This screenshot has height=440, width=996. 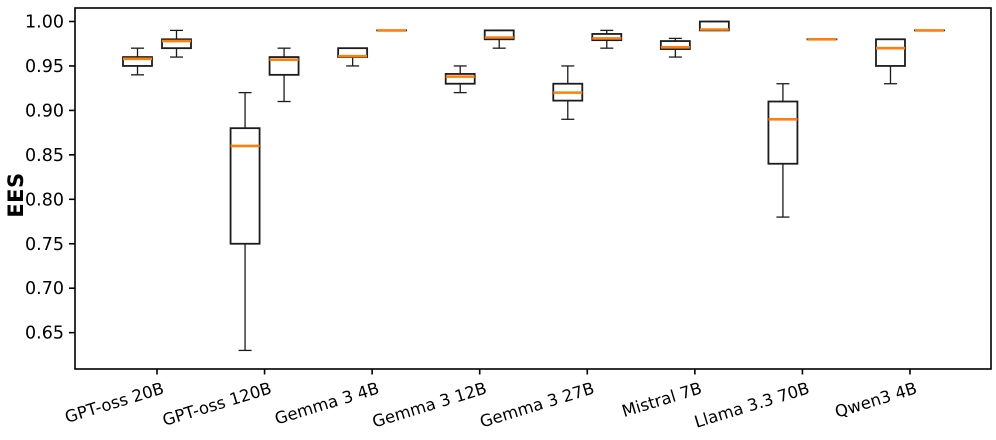 I want to click on x-tick-label: GPT-oss 120B, so click(x=217, y=404).